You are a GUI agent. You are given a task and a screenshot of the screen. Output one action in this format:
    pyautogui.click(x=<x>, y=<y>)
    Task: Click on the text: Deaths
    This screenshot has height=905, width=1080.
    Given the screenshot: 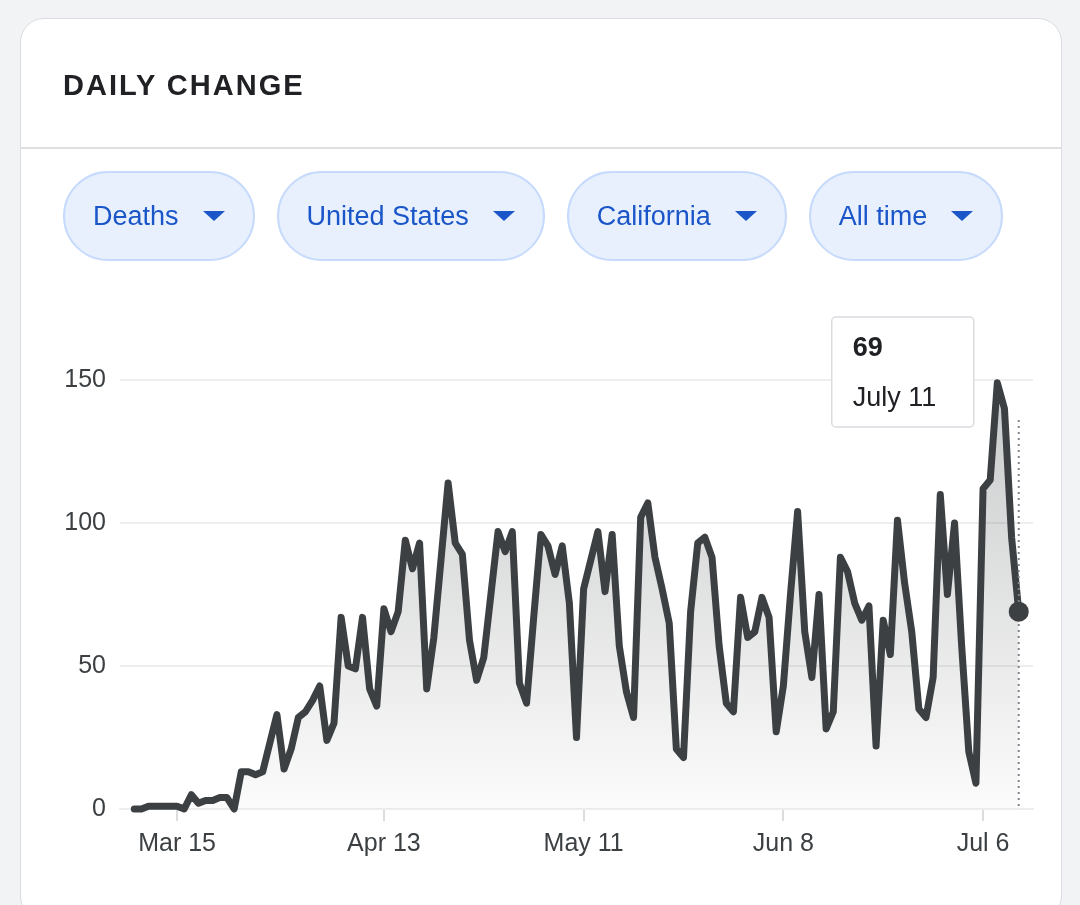 What is the action you would take?
    pyautogui.click(x=136, y=216)
    